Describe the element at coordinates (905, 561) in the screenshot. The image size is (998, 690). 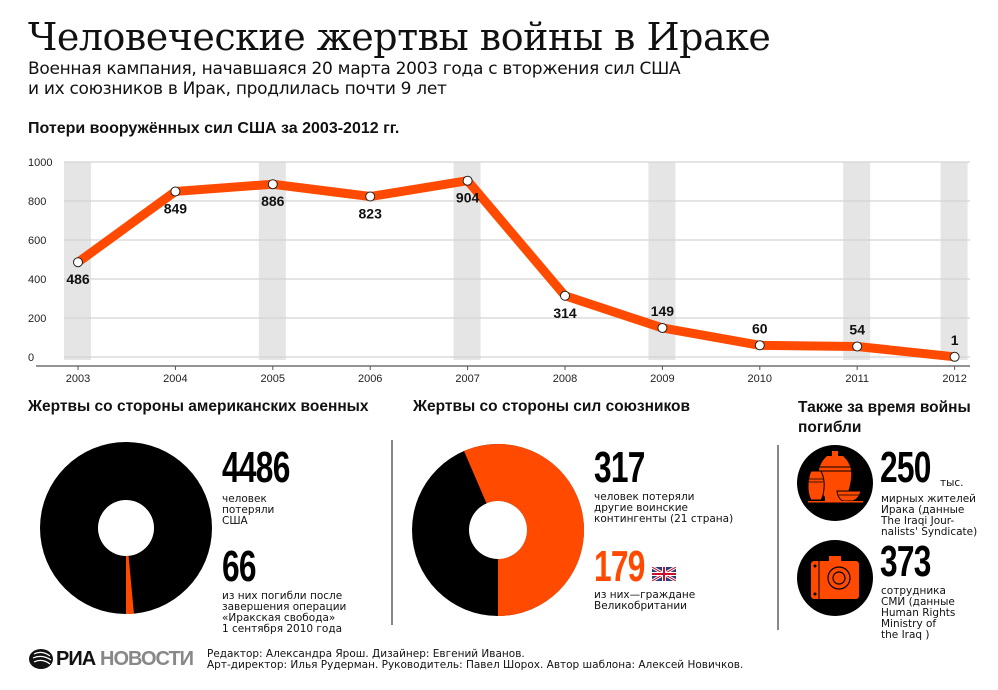
I see `media-number: 373` at that location.